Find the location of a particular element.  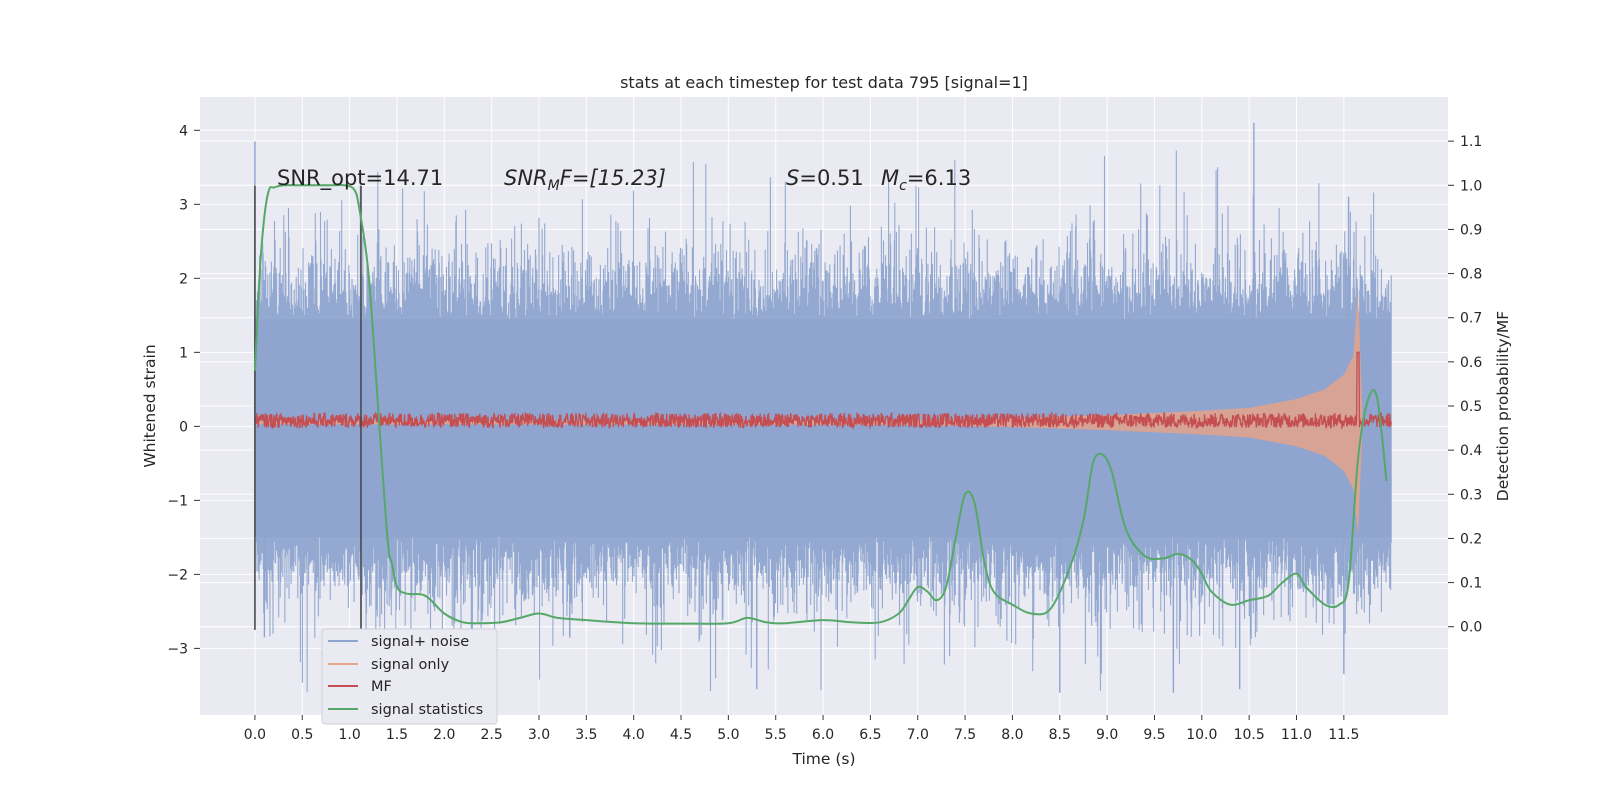

y-tick-label-right: 0.7 is located at coordinates (1471, 319).